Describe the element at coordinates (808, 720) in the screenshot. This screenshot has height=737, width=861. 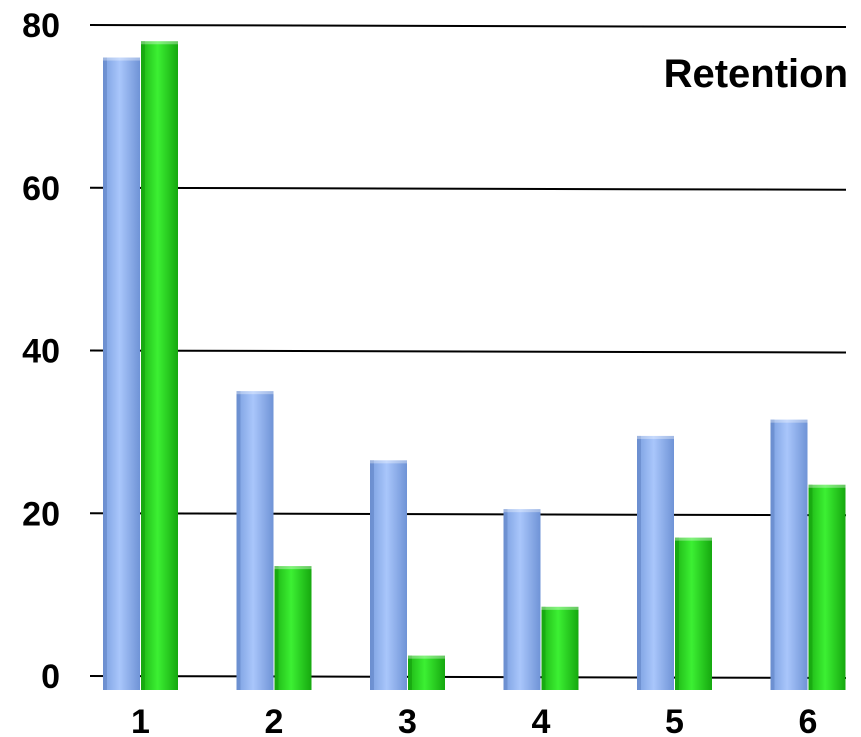
I see `x-tick-label-6: 6` at that location.